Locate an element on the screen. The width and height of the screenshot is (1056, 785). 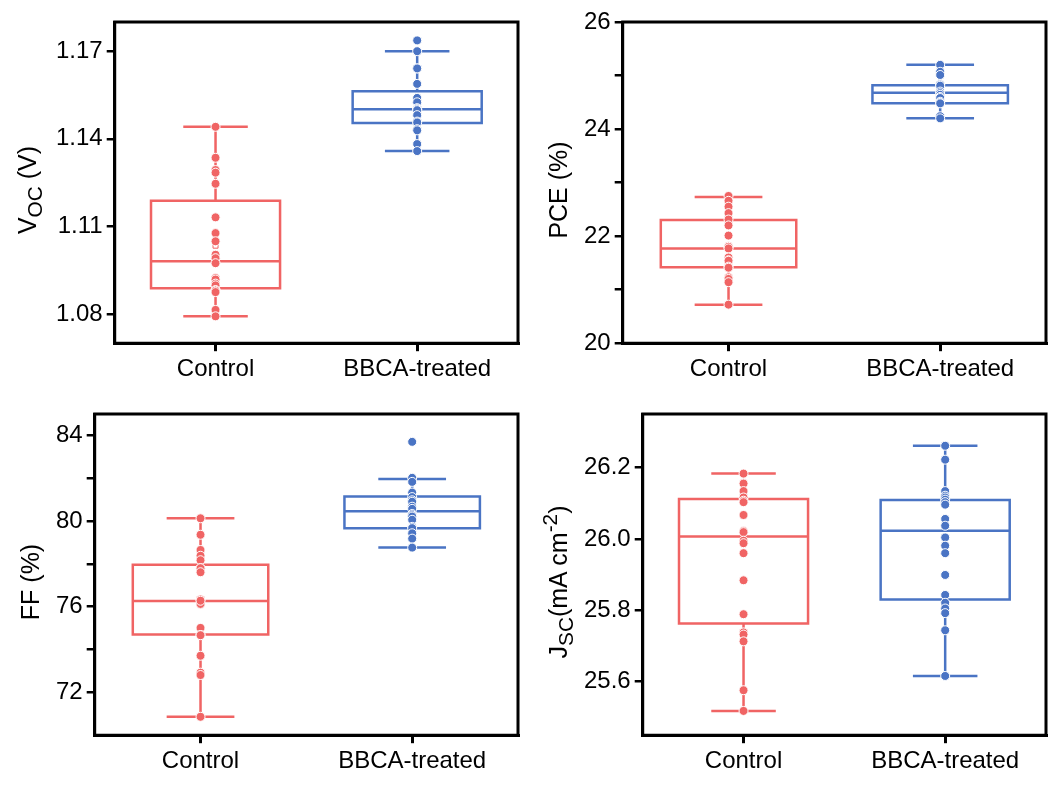
y-tick-label: 1.17 is located at coordinates (79, 49).